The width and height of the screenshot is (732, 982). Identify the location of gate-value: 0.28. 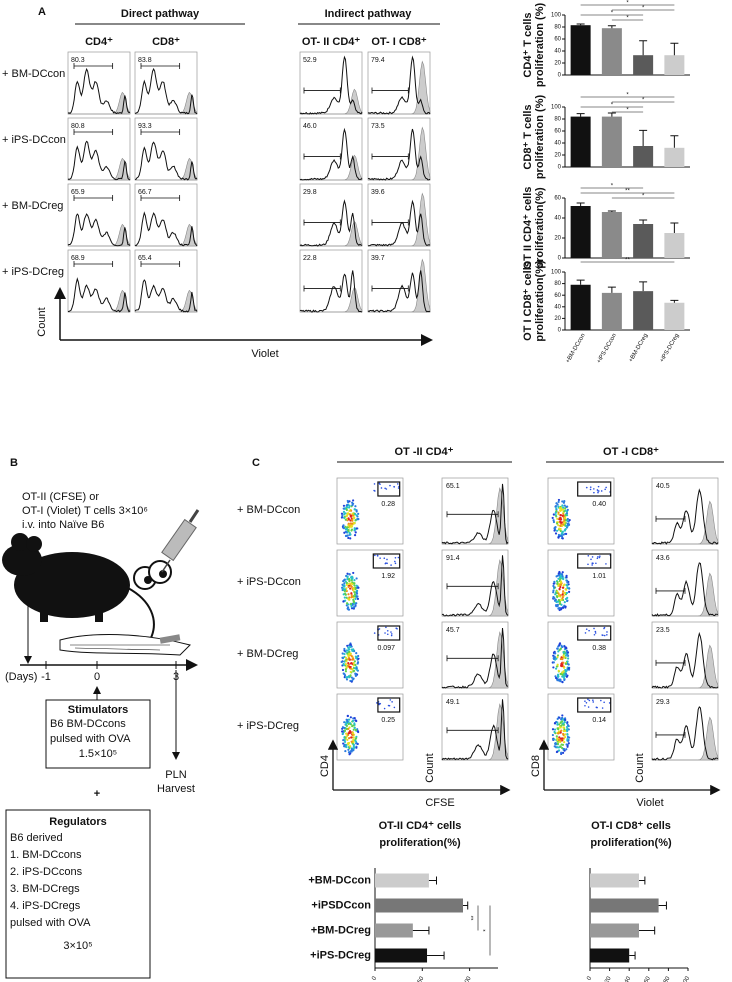
(388, 504).